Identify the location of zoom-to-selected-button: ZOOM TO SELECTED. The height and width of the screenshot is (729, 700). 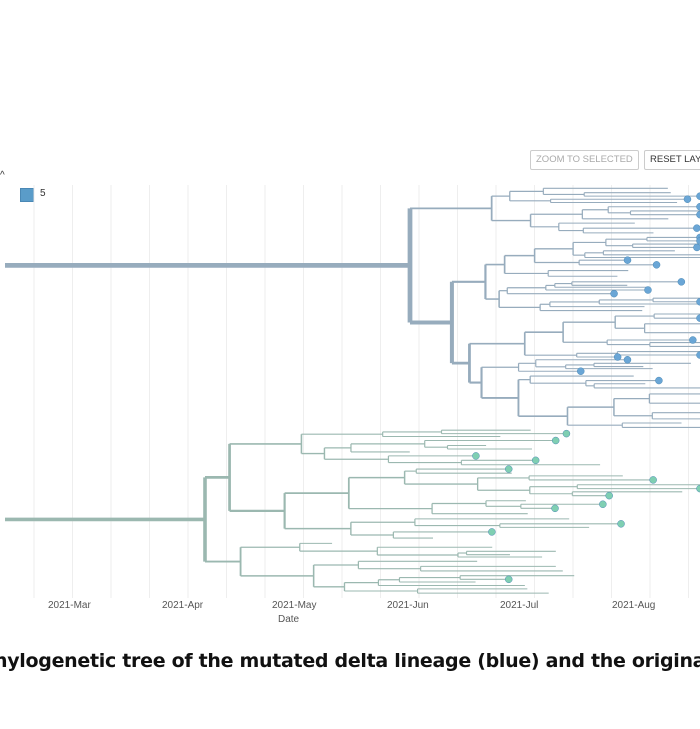
(584, 160).